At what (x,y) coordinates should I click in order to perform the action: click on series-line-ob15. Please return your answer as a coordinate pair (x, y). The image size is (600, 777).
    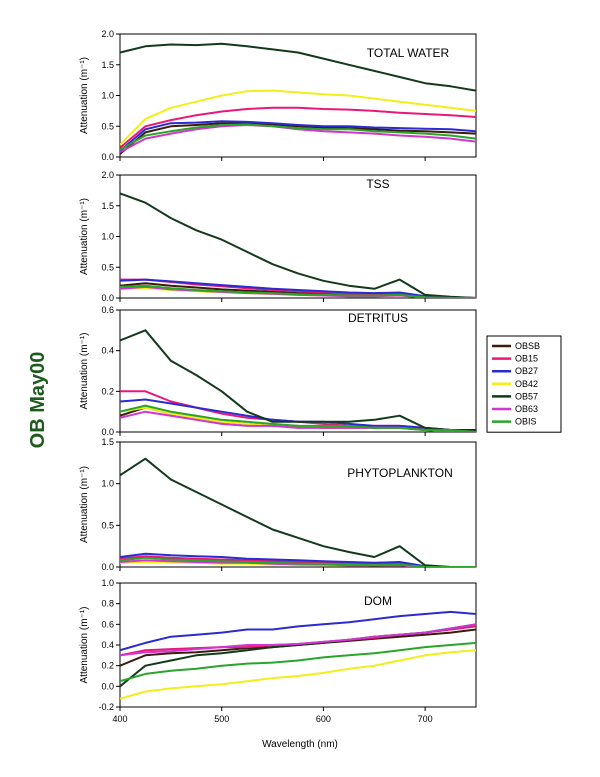
    Looking at the image, I should click on (298, 127).